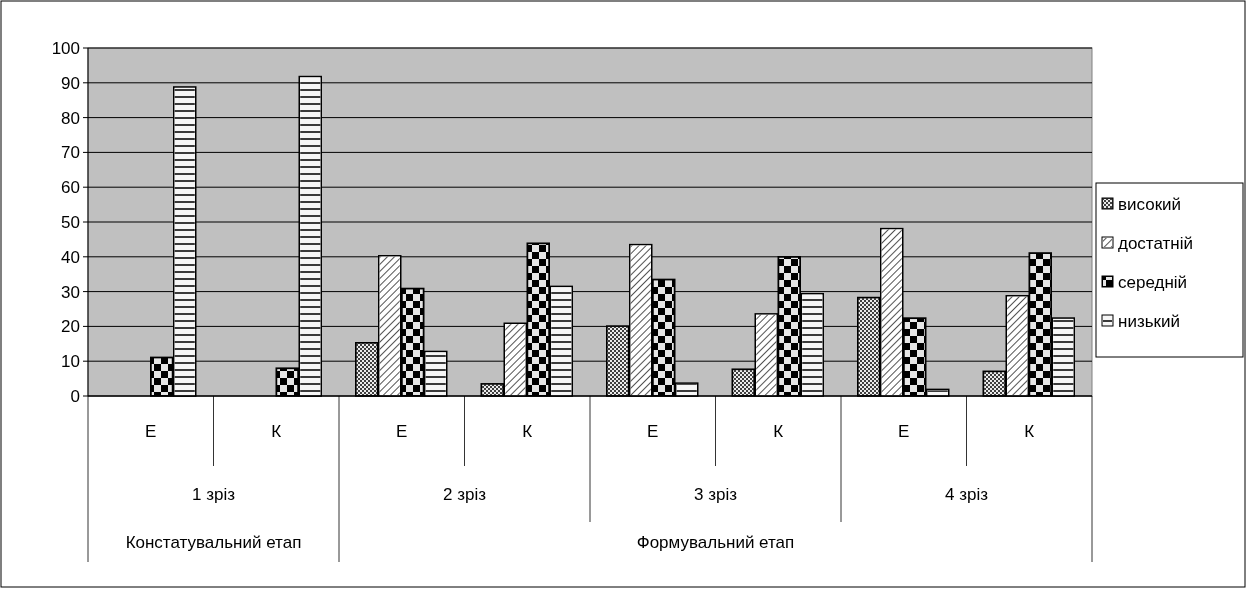  I want to click on legend-label: низький, so click(1149, 321).